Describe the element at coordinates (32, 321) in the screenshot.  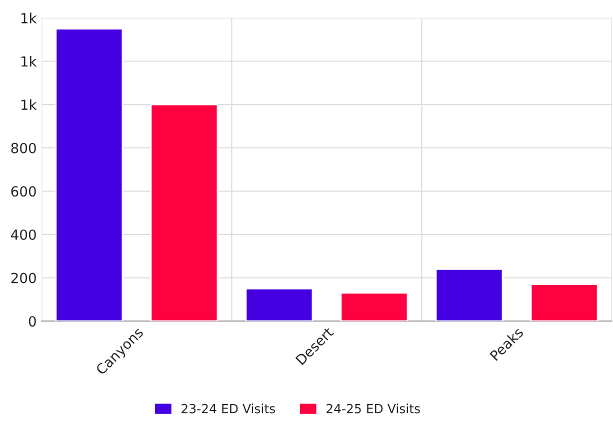
I see `y-tick-label: 0` at that location.